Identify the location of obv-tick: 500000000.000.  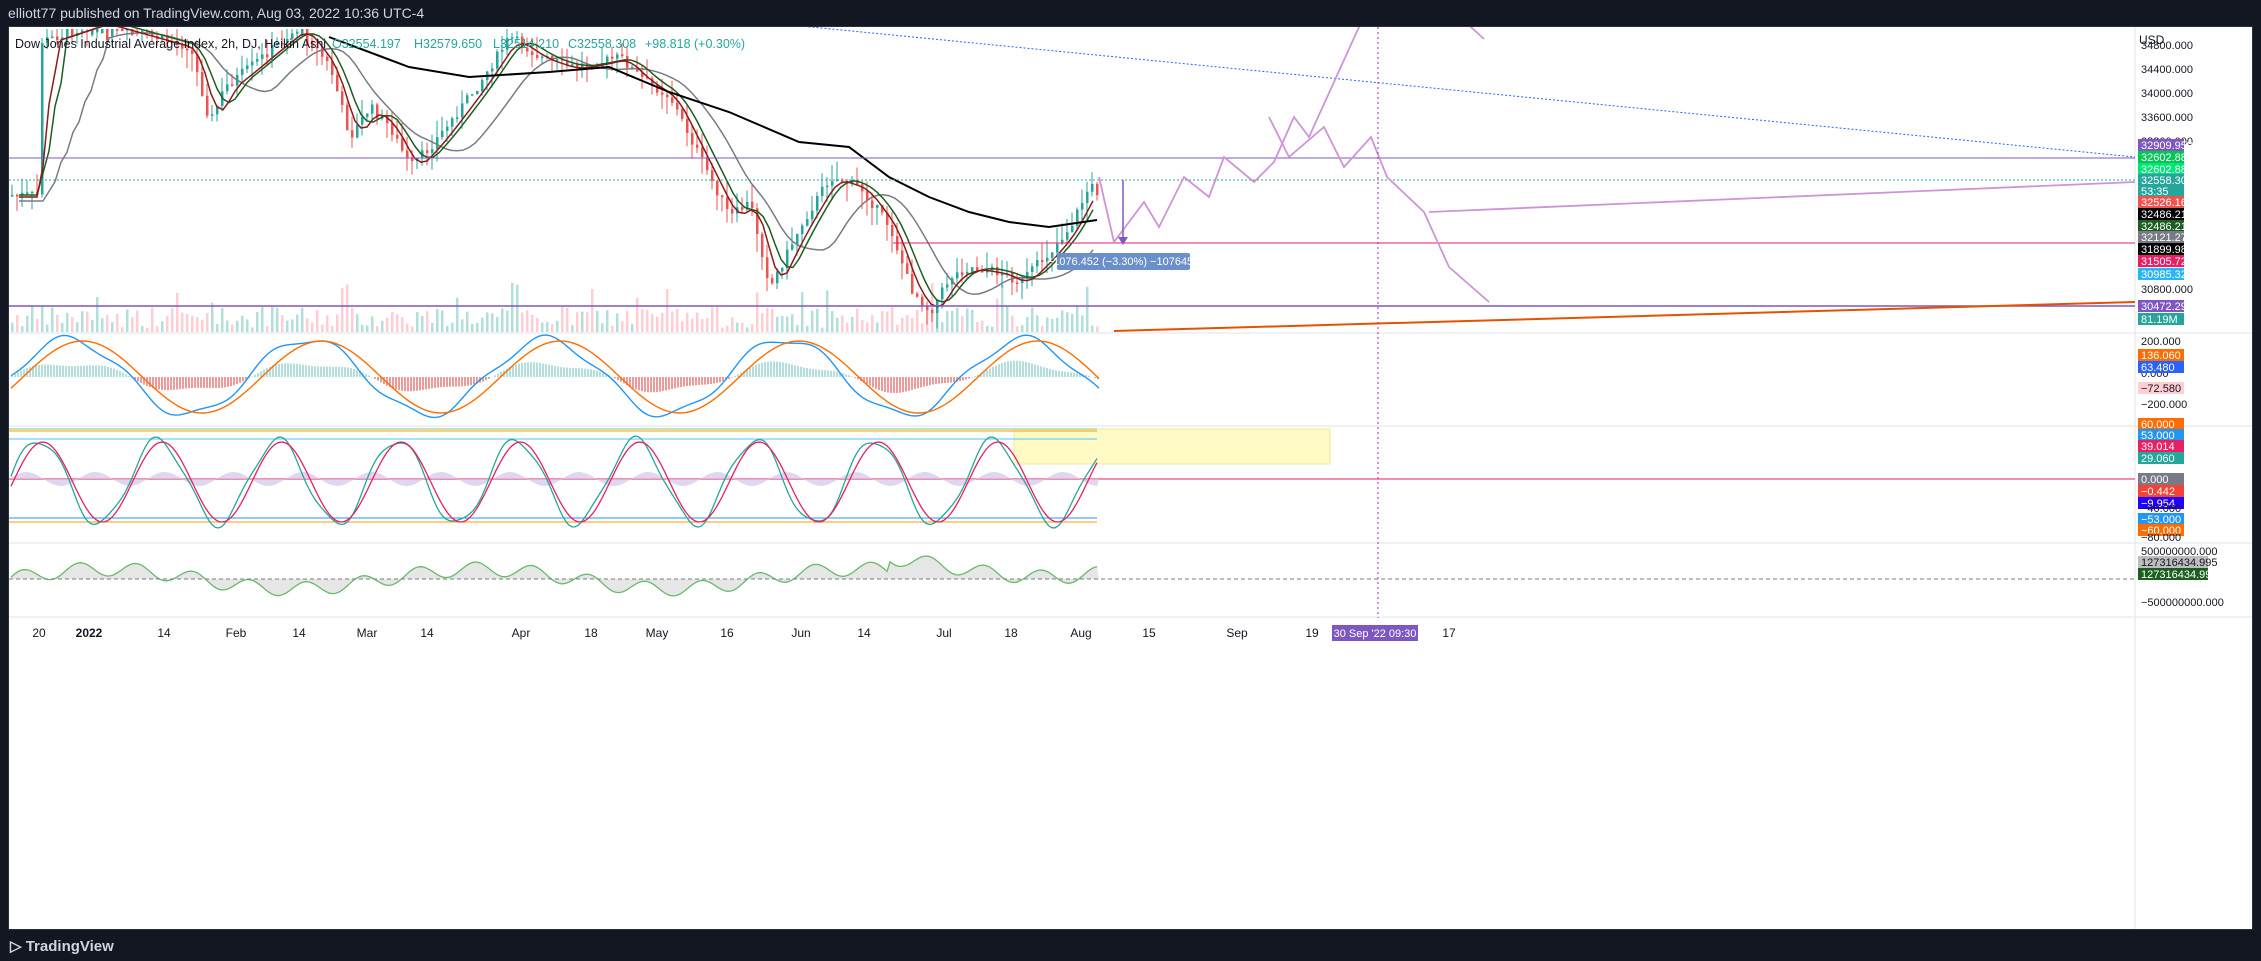
(2179, 552).